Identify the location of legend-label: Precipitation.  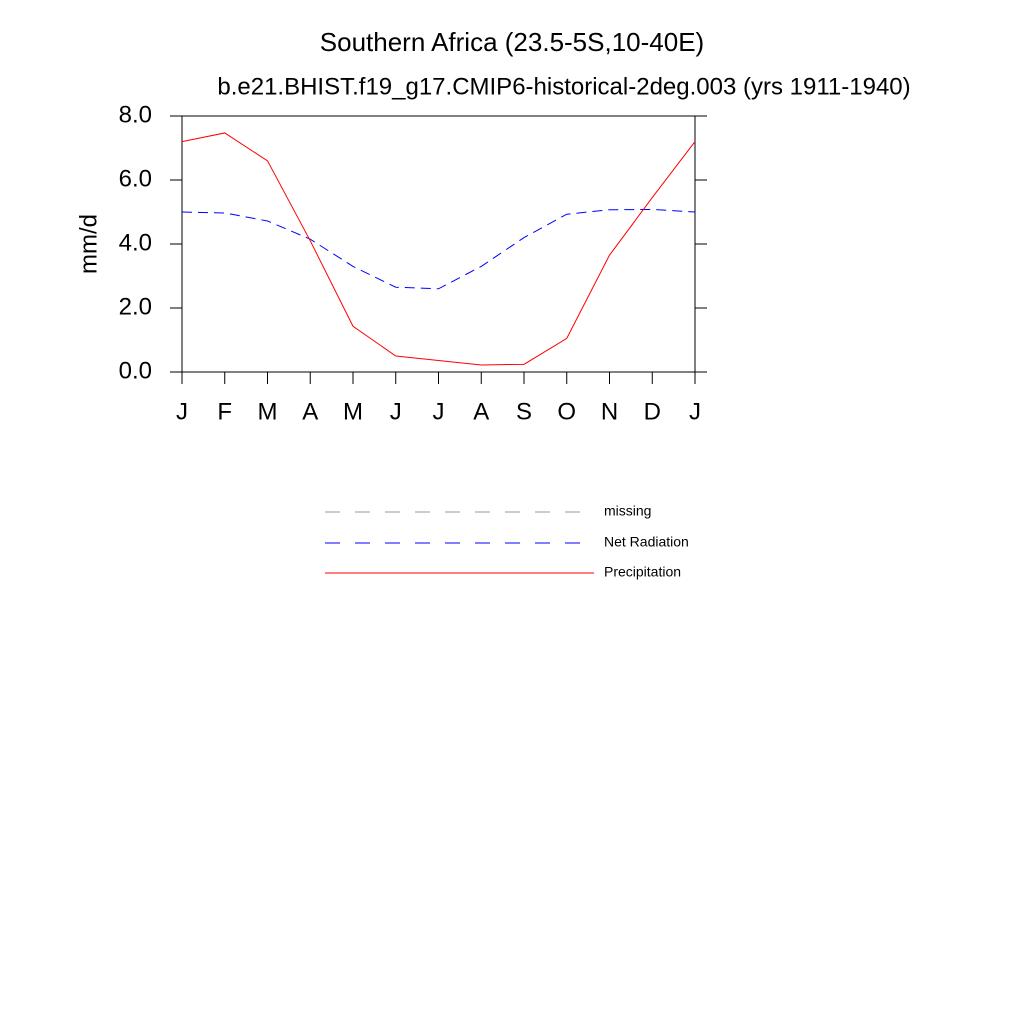
(642, 572).